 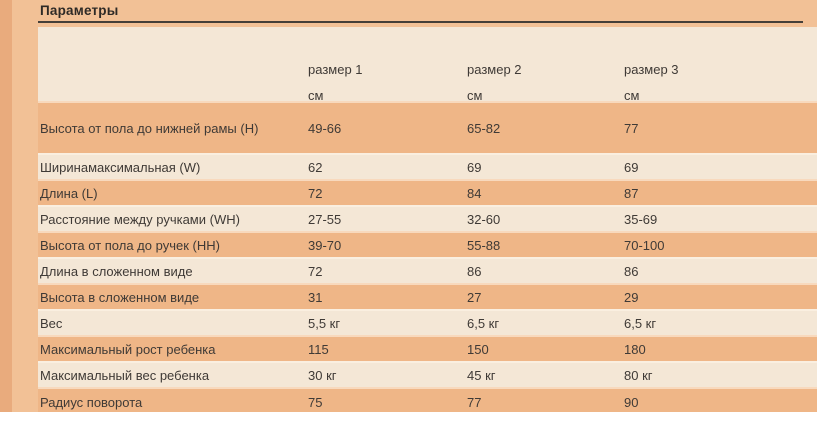 What do you see at coordinates (484, 219) in the screenshot?
I see `row-value: 32-60` at bounding box center [484, 219].